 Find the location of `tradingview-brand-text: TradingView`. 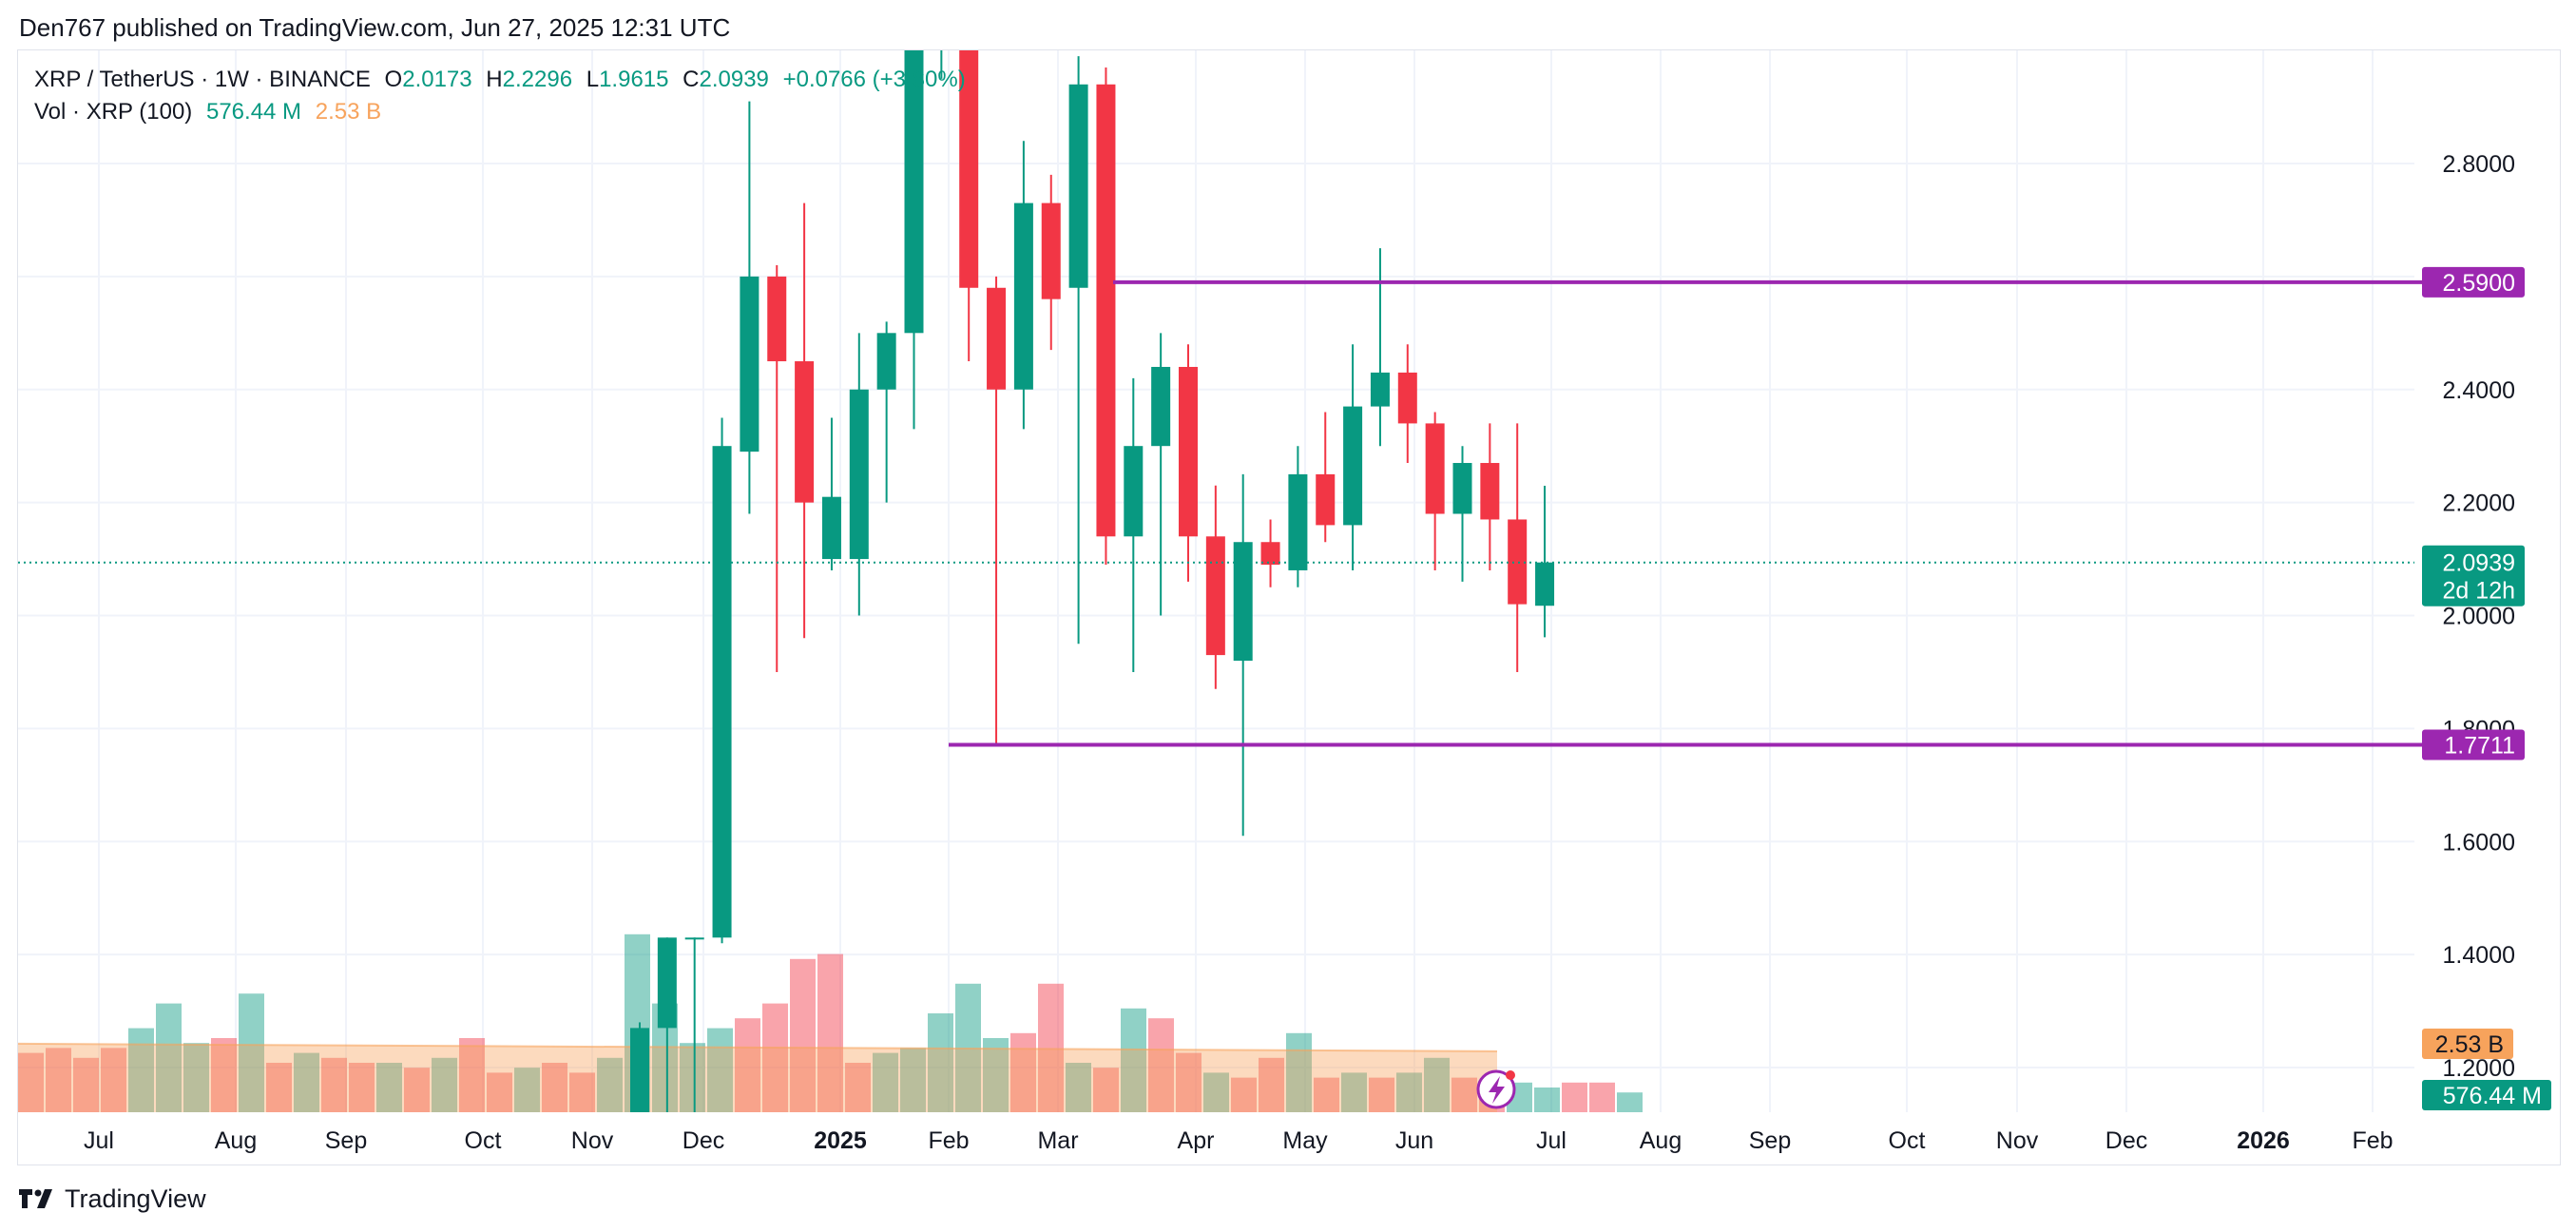

tradingview-brand-text: TradingView is located at coordinates (135, 1198).